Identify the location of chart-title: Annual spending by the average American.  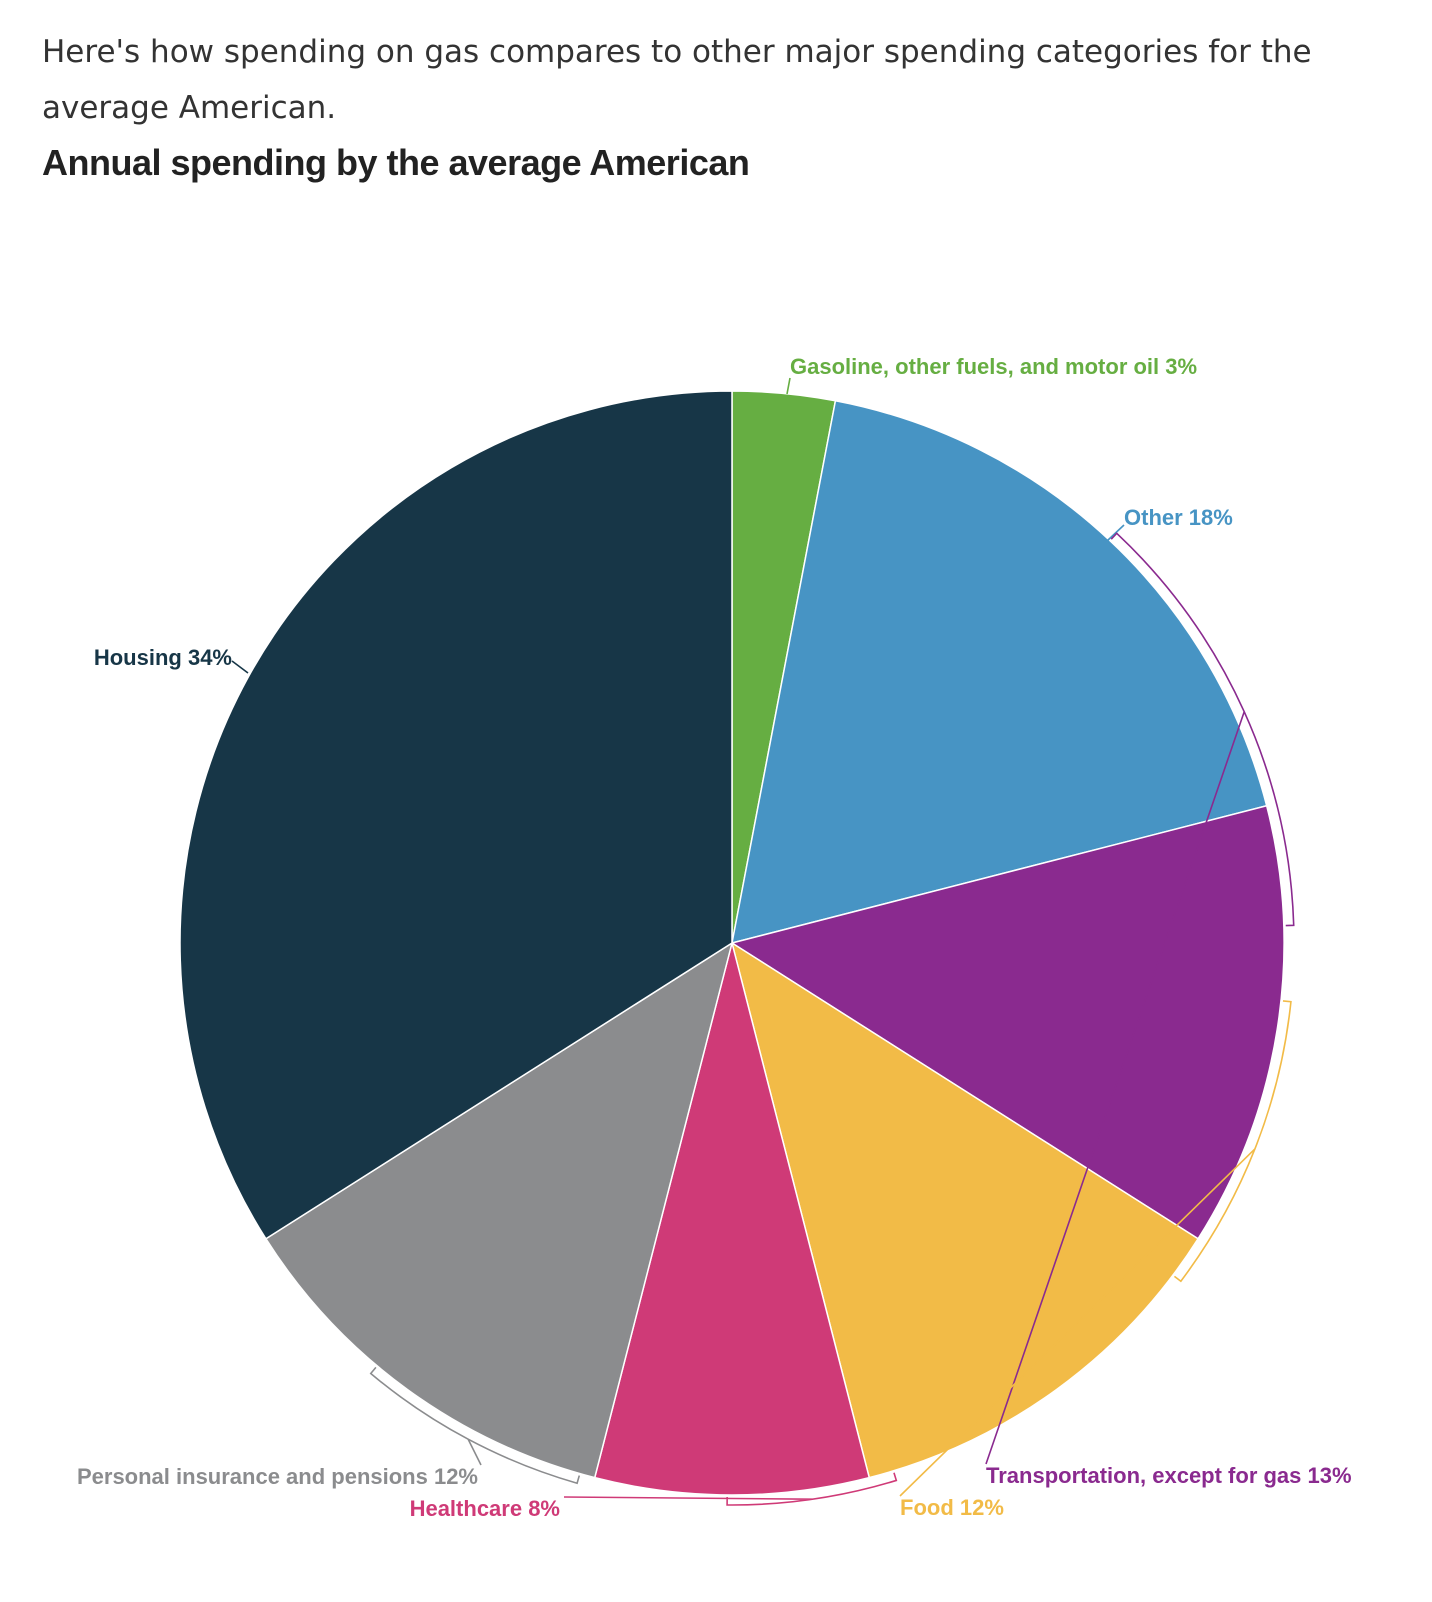
(396, 162).